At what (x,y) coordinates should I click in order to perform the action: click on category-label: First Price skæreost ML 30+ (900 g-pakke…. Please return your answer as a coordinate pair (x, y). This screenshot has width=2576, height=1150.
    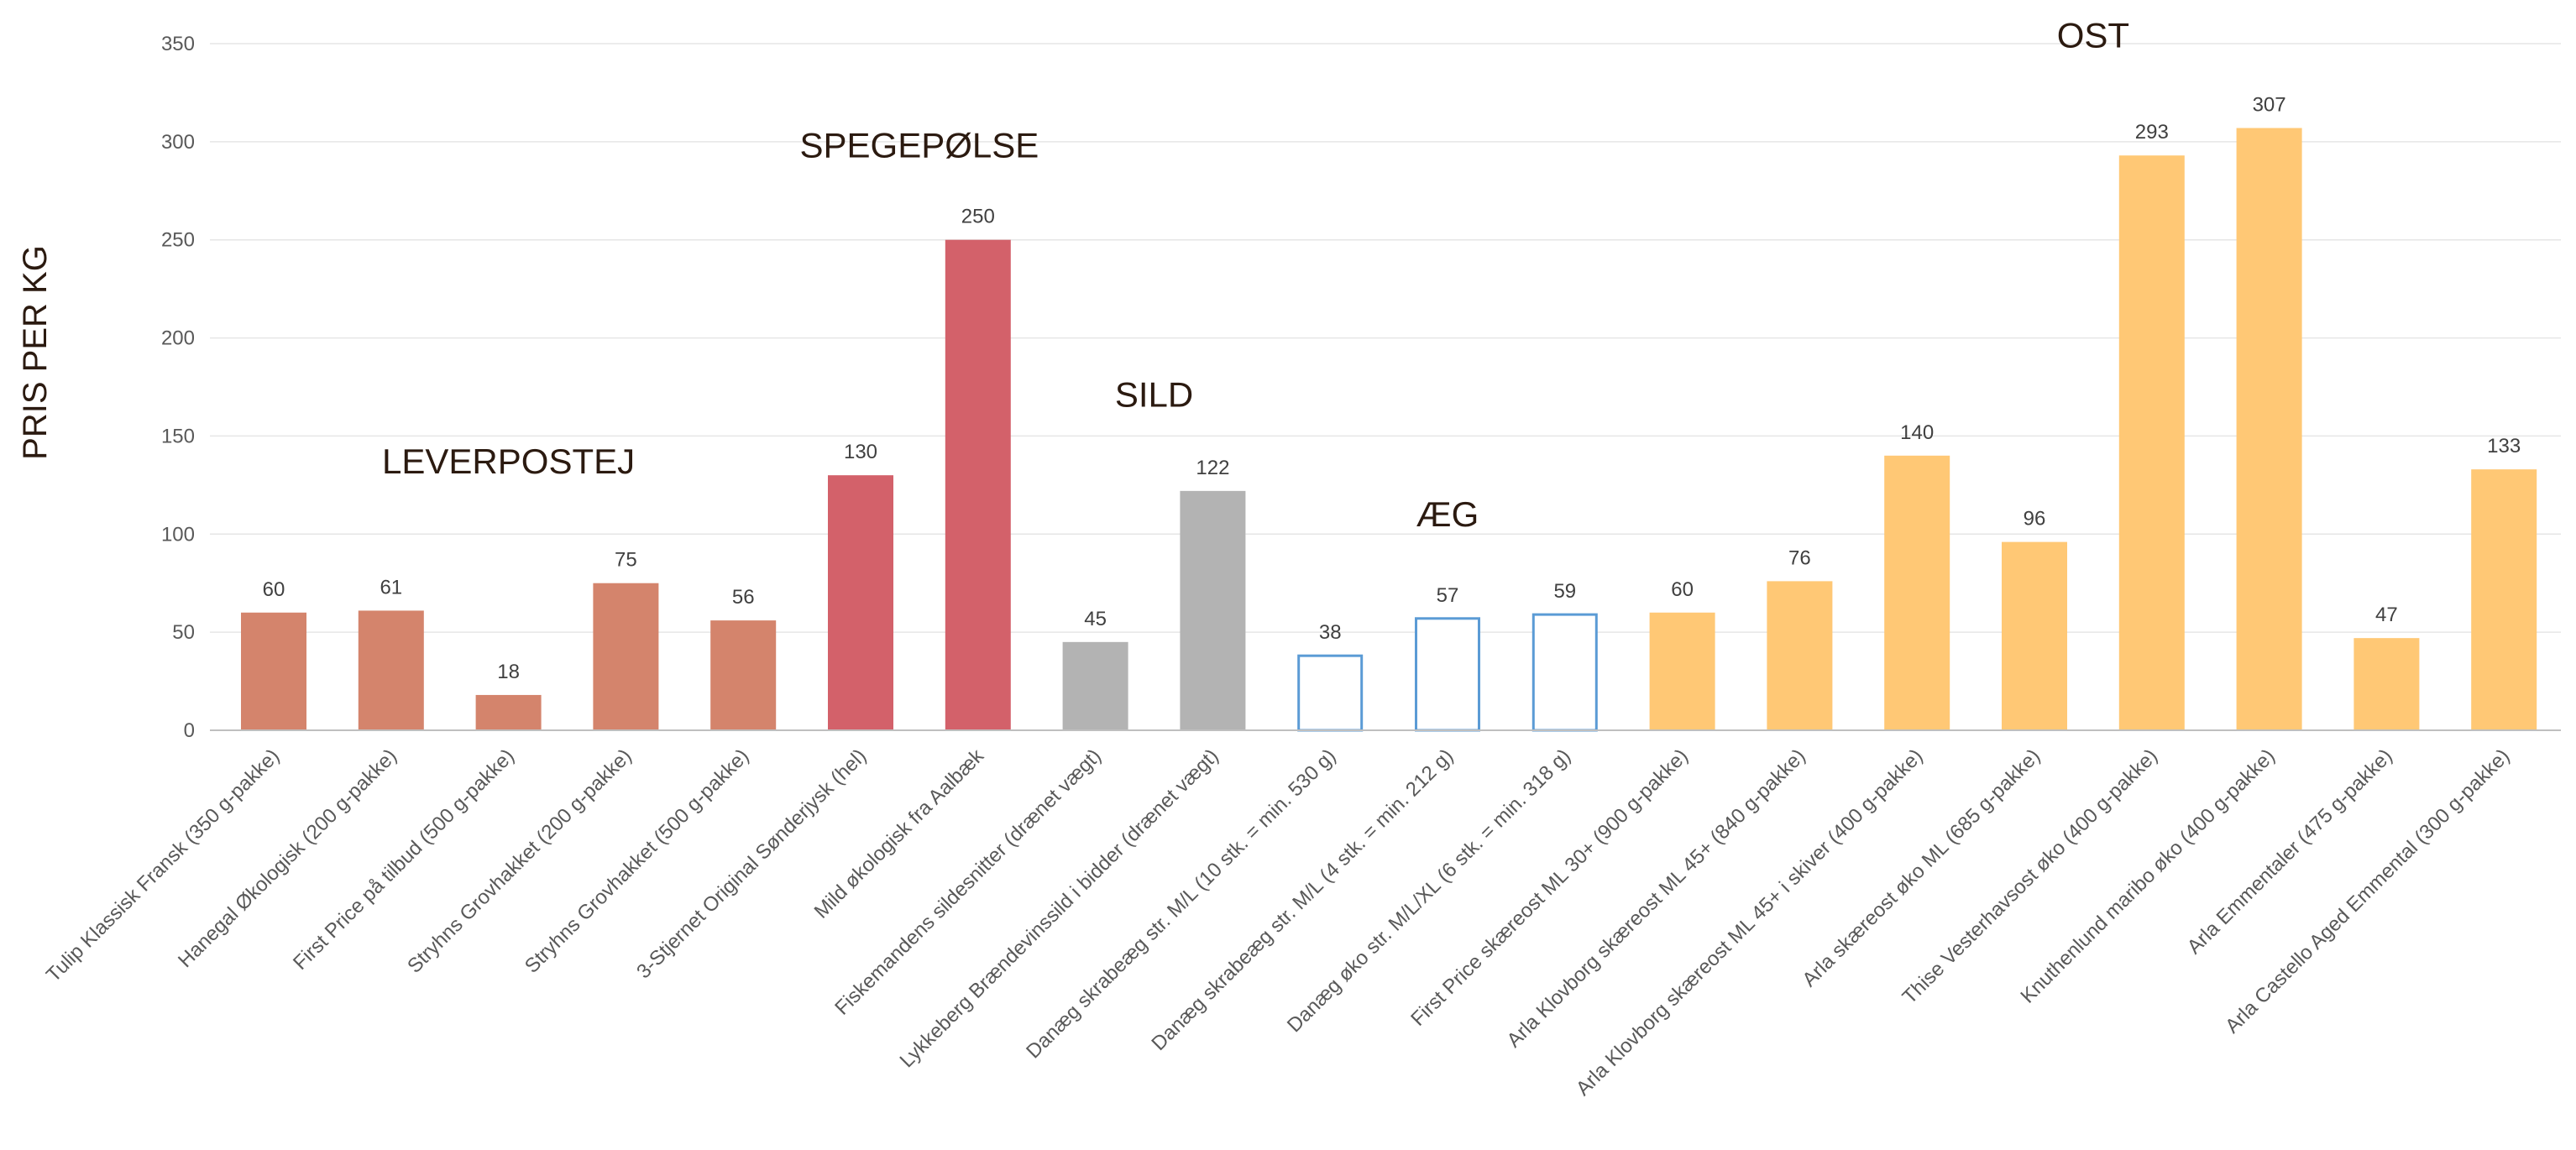
    Looking at the image, I should click on (1549, 888).